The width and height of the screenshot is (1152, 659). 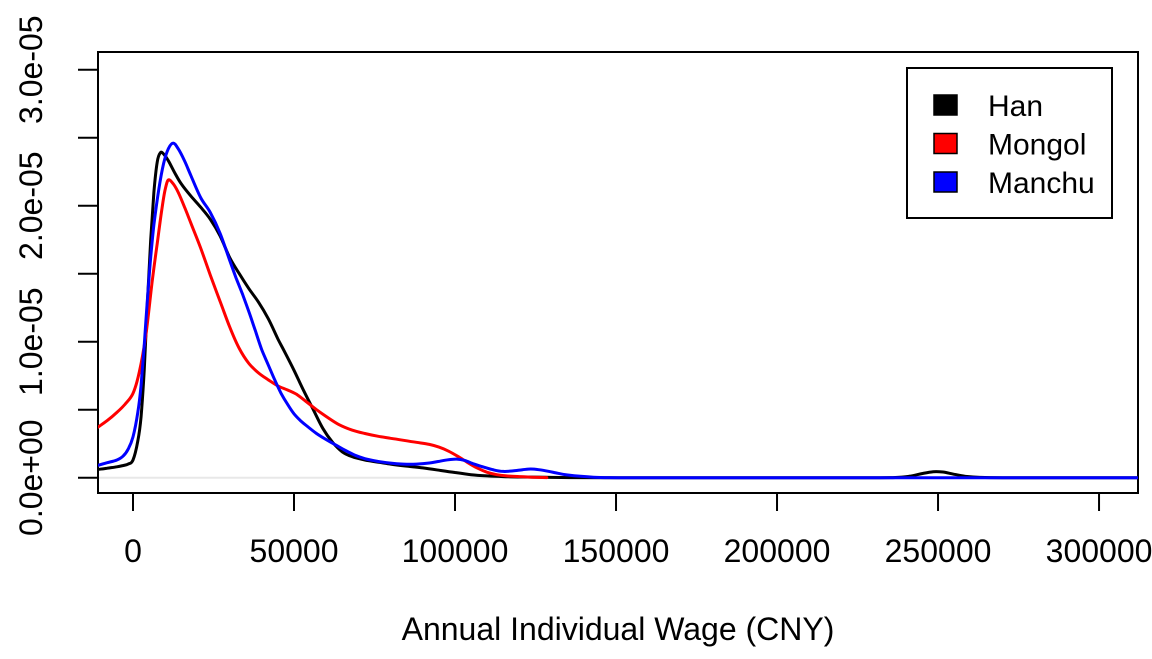 I want to click on y-axis-tick-label: 1.0e-05, so click(x=31, y=341).